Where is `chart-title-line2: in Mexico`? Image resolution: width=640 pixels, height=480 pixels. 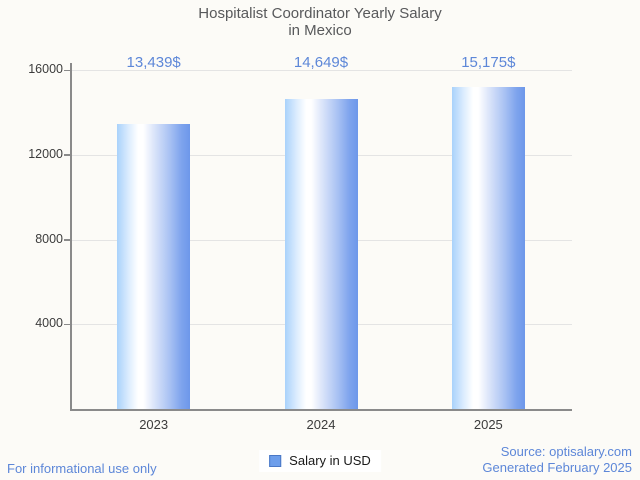 chart-title-line2: in Mexico is located at coordinates (320, 30).